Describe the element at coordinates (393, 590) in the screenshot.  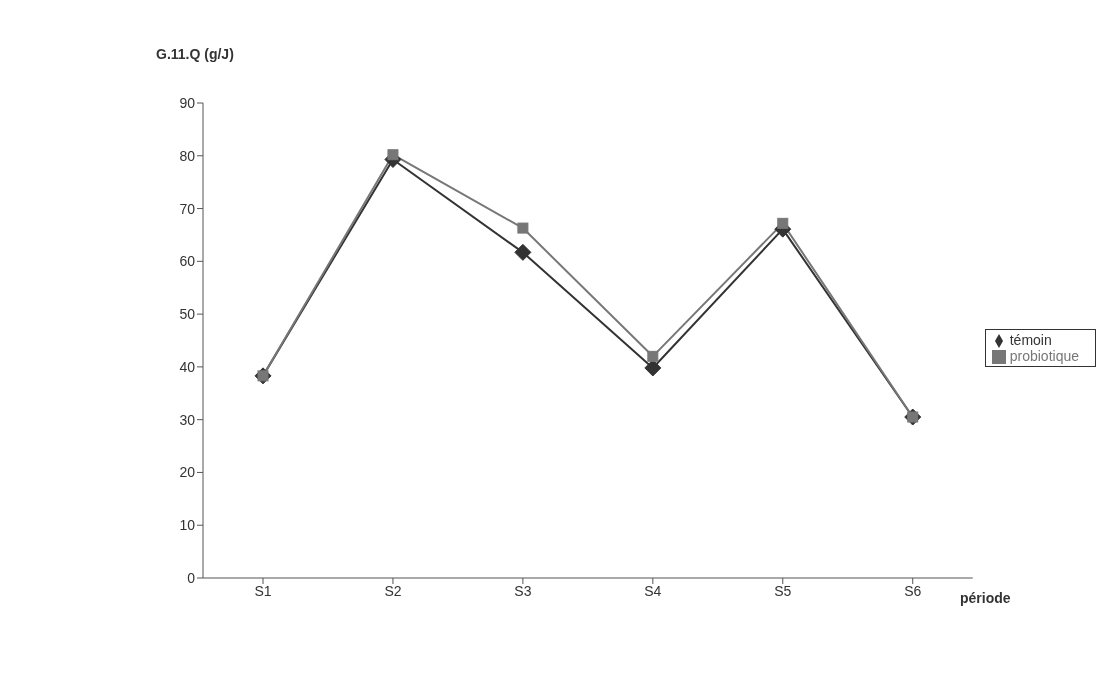
I see `x-tick-label: S2` at that location.